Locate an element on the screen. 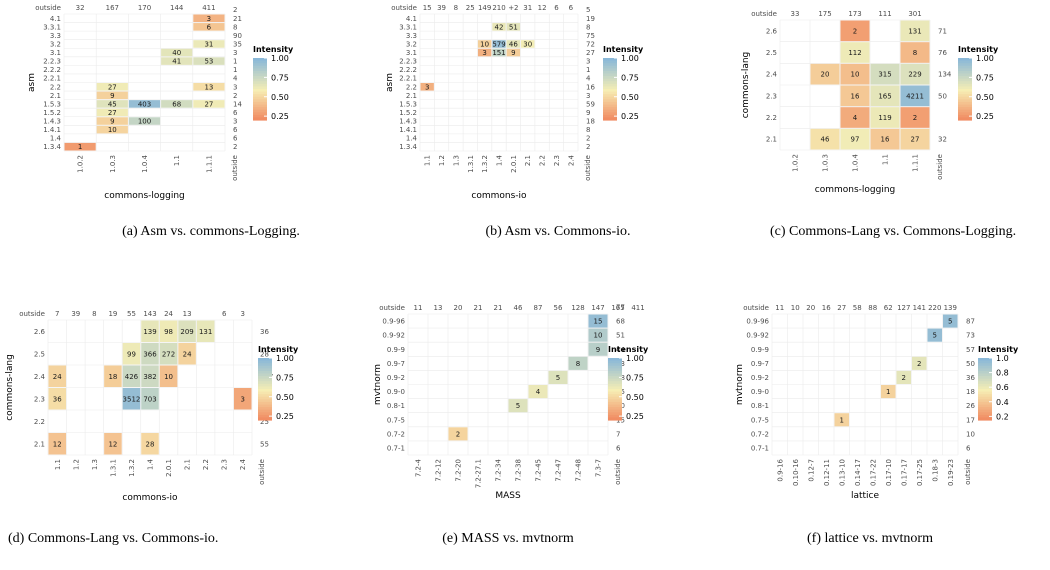  outside-col-value: 6 is located at coordinates (235, 139).